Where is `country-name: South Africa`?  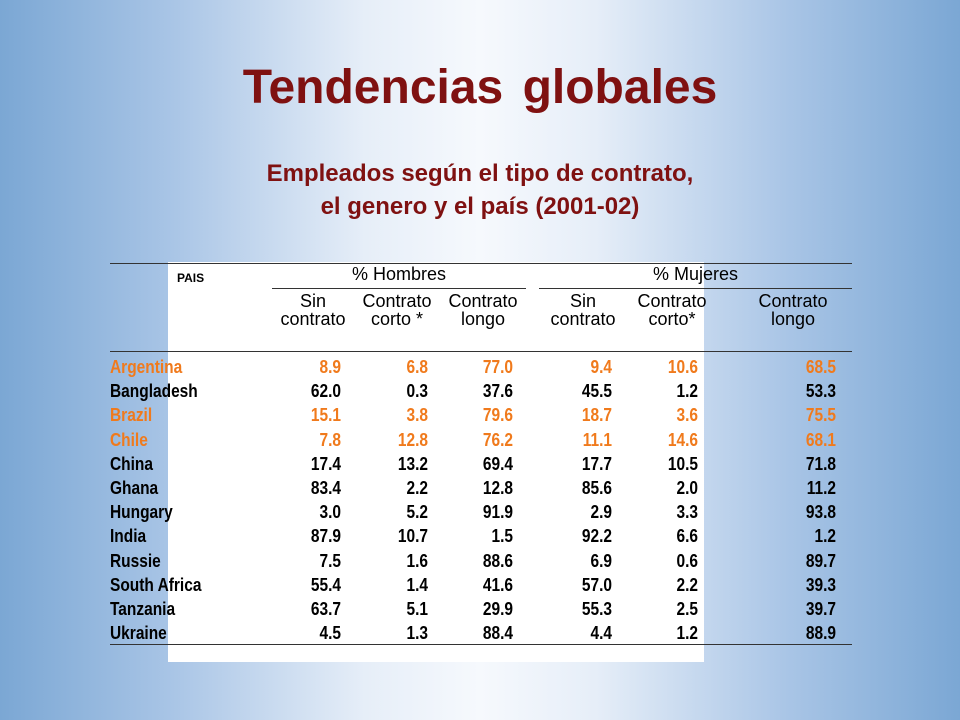
country-name: South Africa is located at coordinates (156, 584).